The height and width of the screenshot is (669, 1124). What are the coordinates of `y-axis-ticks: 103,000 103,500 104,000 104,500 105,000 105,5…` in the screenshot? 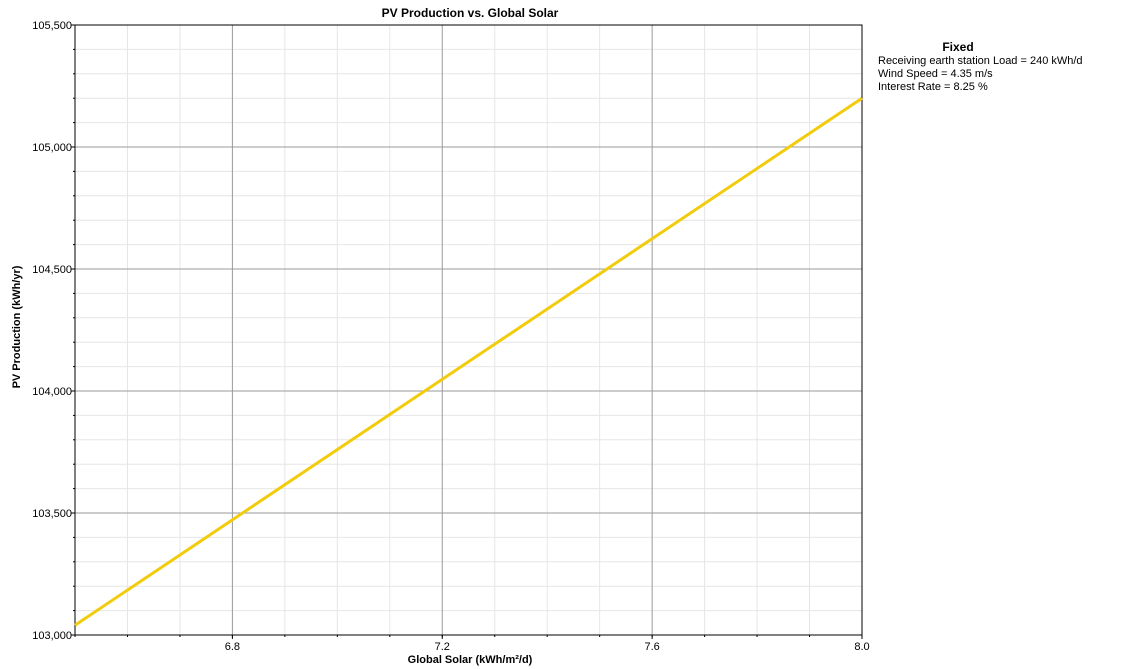 It's located at (53, 331).